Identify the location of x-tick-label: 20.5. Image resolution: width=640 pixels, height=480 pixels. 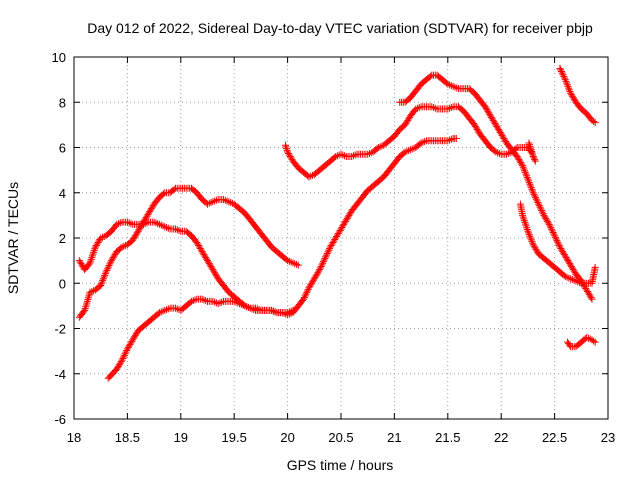
(340, 437).